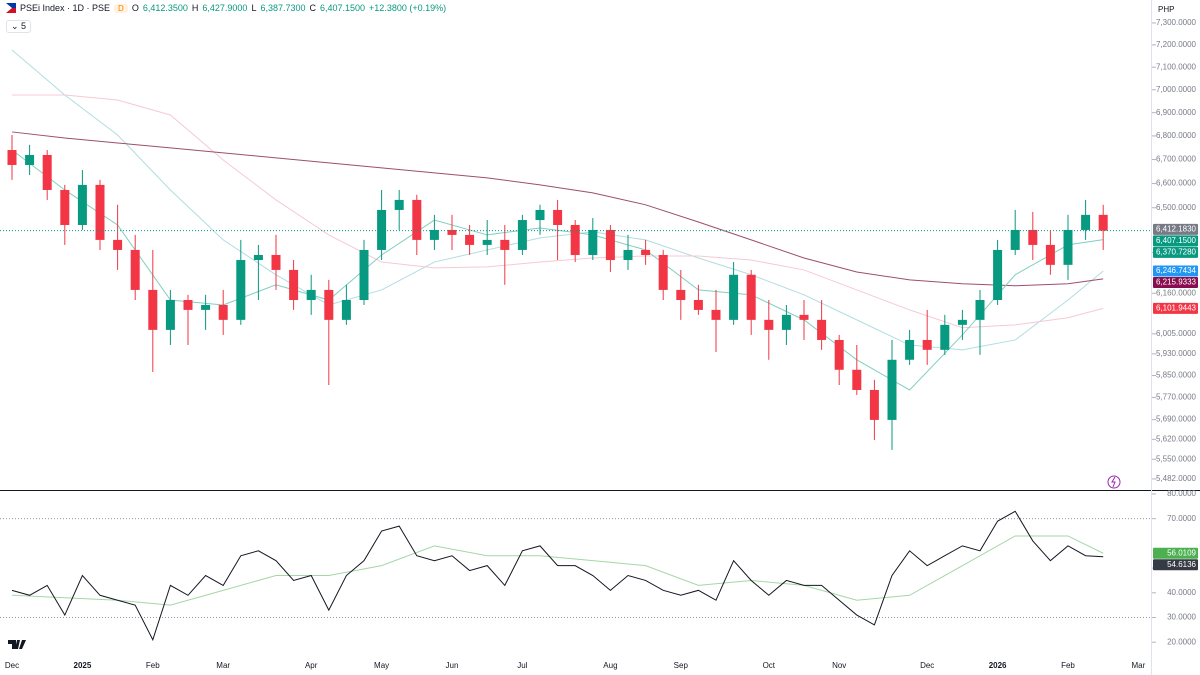  Describe the element at coordinates (1176, 397) in the screenshot. I see `y-tick-label: 5,770.0000` at that location.